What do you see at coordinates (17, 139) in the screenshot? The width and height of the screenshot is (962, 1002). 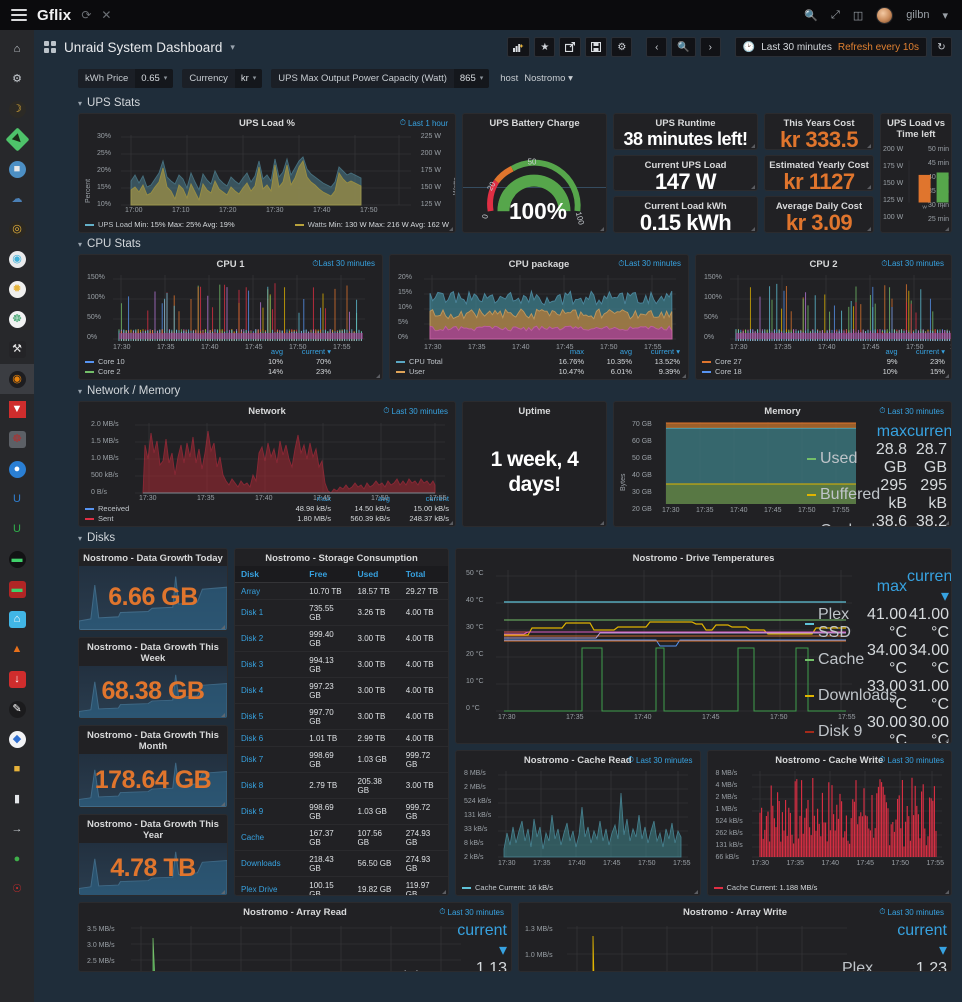 I see `sidebar-item-plex: ▶` at bounding box center [17, 139].